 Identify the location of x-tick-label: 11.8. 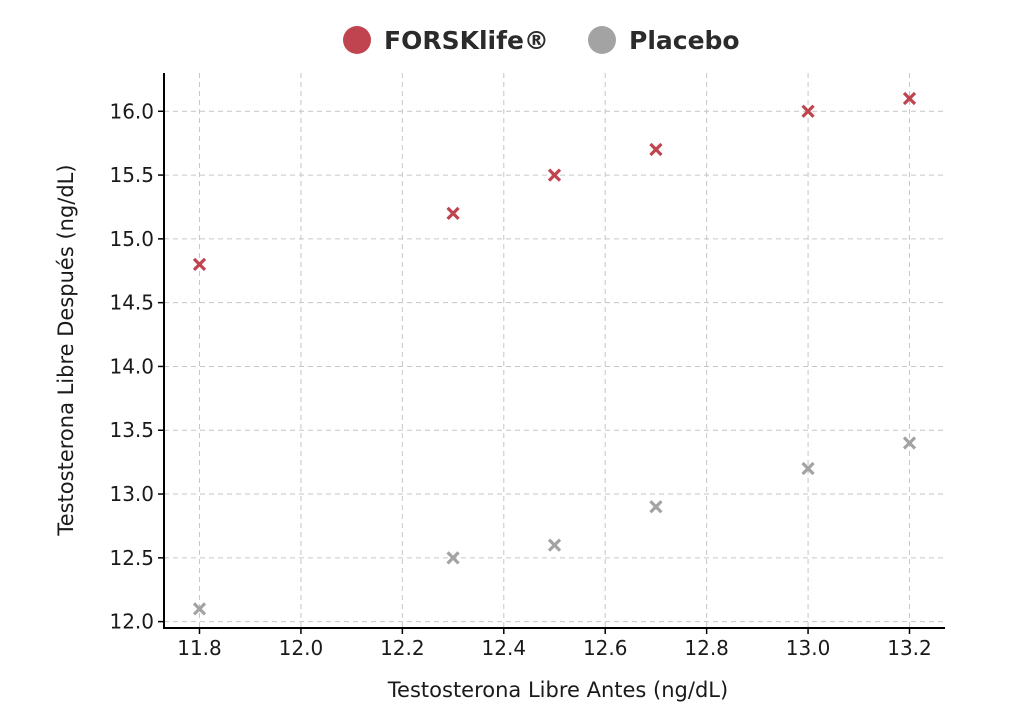
(199, 648).